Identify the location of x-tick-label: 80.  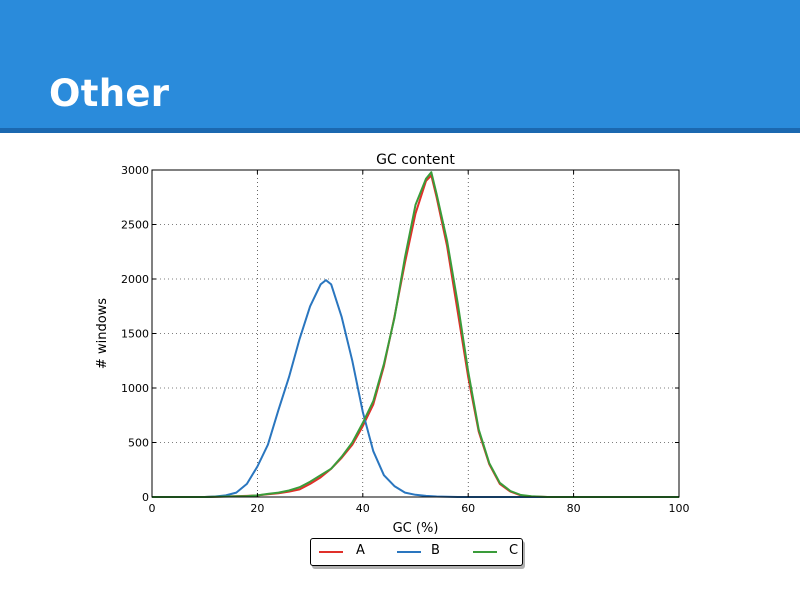
(574, 508).